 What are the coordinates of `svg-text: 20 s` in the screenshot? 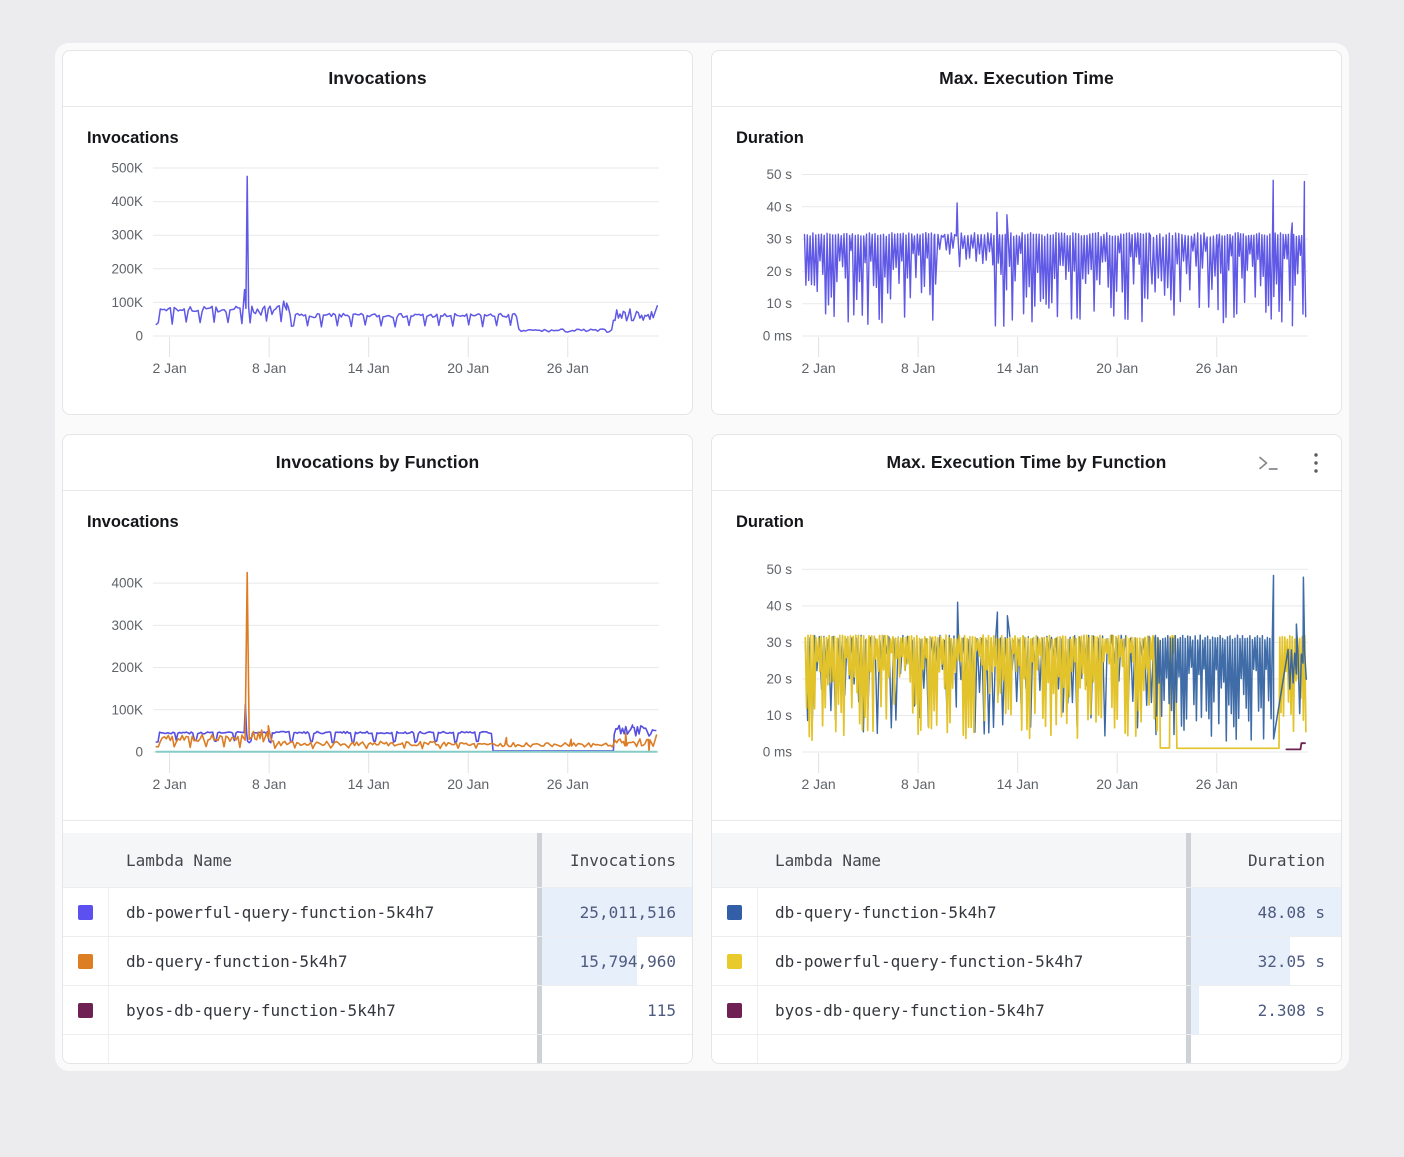 It's located at (779, 678).